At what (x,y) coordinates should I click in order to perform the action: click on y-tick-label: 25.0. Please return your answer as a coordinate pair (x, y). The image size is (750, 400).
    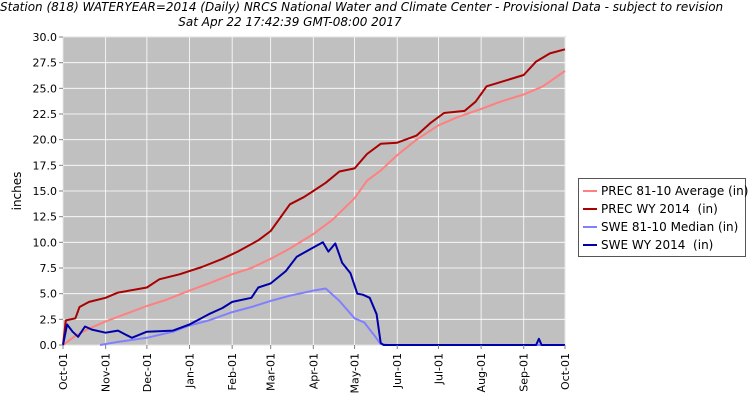
    Looking at the image, I should click on (45, 88).